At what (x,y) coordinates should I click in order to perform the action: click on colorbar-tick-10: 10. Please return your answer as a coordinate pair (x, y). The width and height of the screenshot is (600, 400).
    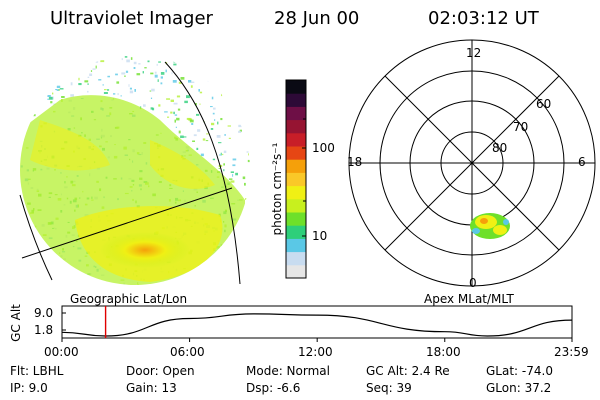
    Looking at the image, I should click on (320, 236).